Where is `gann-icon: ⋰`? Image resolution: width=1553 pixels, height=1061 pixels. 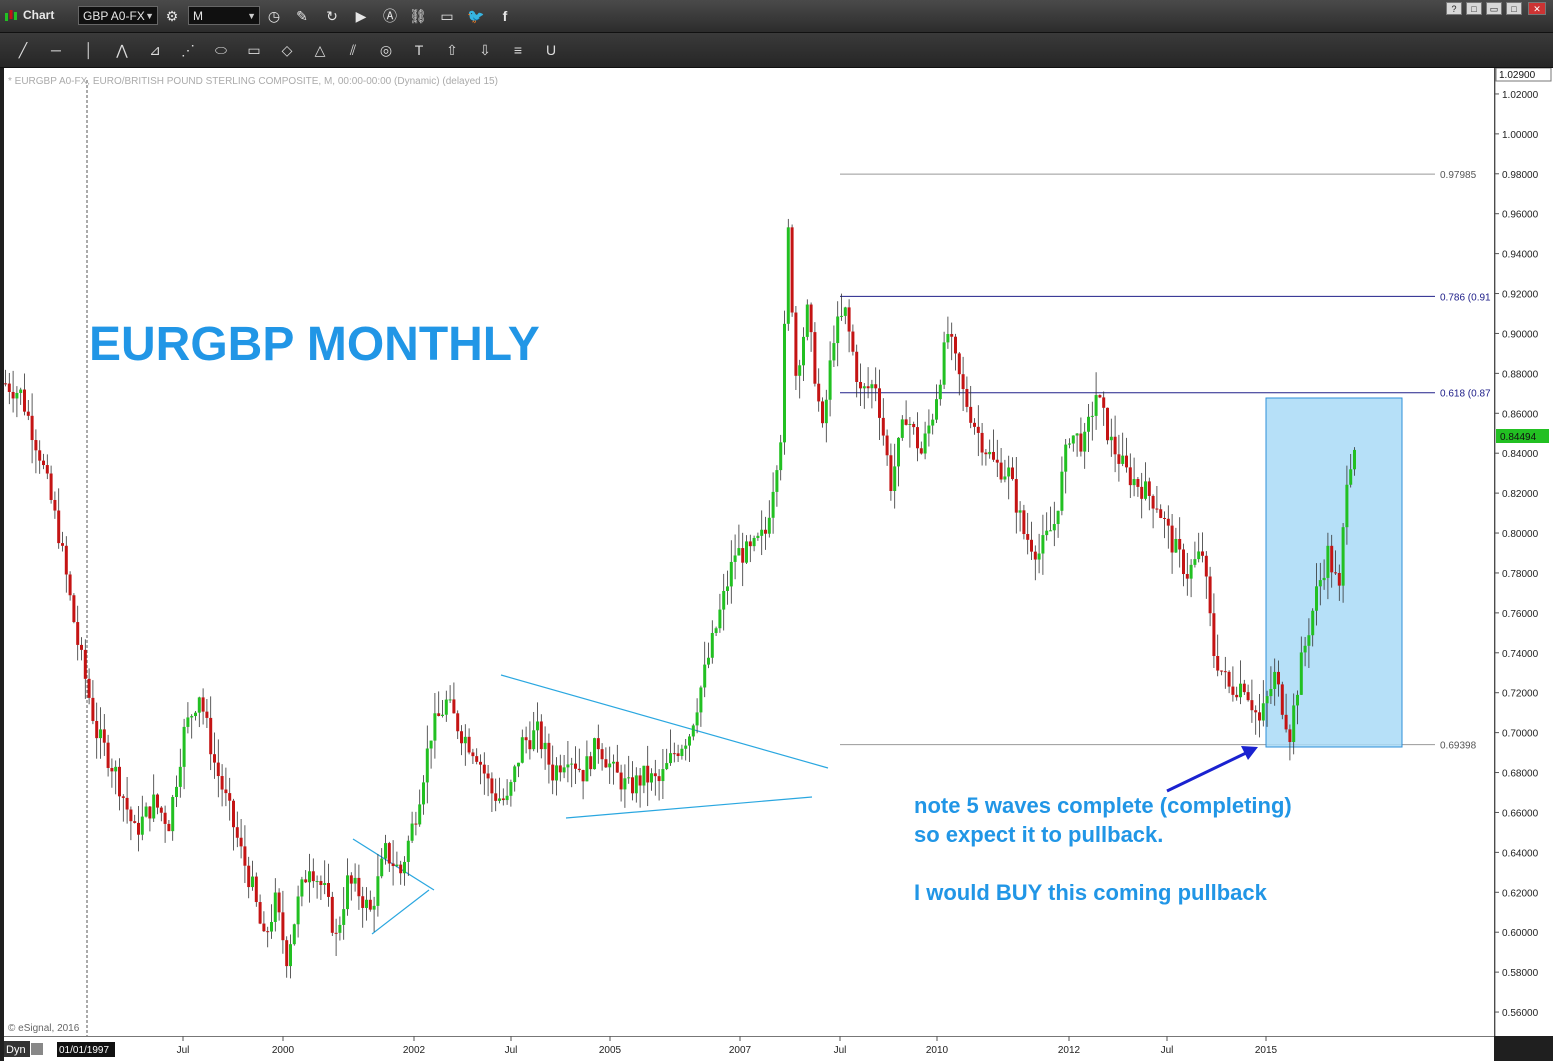 gann-icon: ⋰ is located at coordinates (188, 50).